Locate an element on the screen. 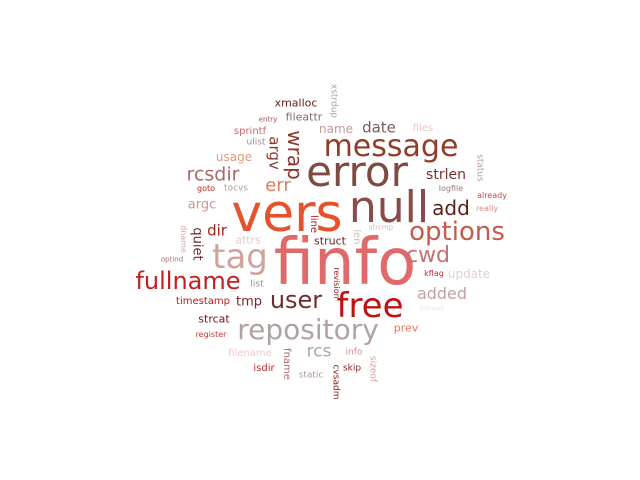 The width and height of the screenshot is (640, 480). word-tag: tag is located at coordinates (240, 257).